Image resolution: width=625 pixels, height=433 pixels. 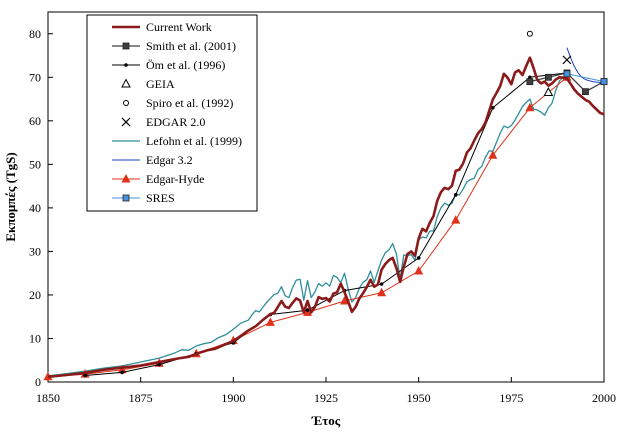 I want to click on legend-label: Current Work, so click(x=179, y=27).